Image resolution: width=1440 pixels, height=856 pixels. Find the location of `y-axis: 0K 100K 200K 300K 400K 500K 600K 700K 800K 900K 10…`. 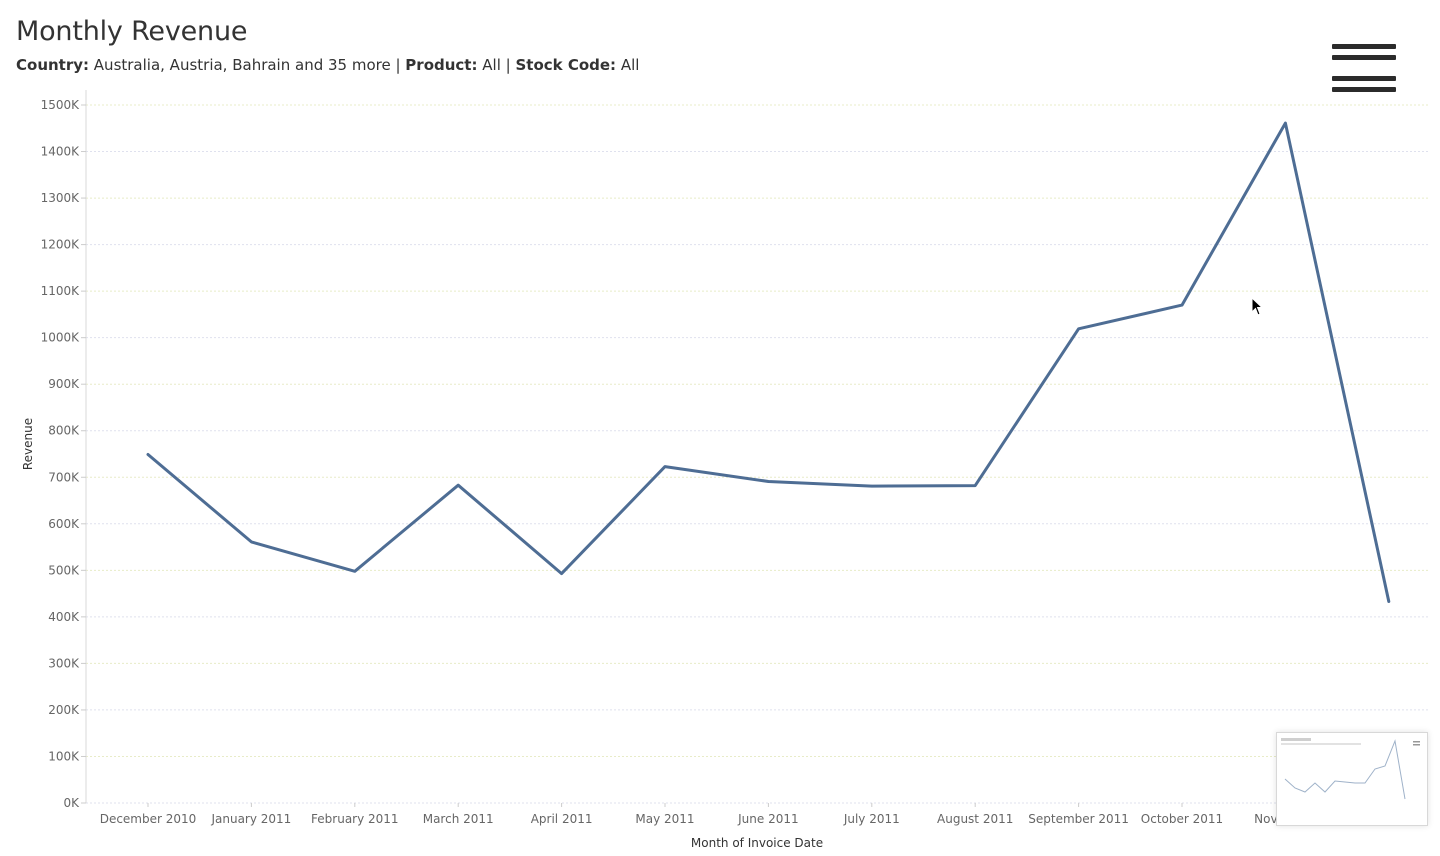

y-axis: 0K 100K 200K 300K 400K 500K 600K 700K 800K 900K 10… is located at coordinates (64, 450).